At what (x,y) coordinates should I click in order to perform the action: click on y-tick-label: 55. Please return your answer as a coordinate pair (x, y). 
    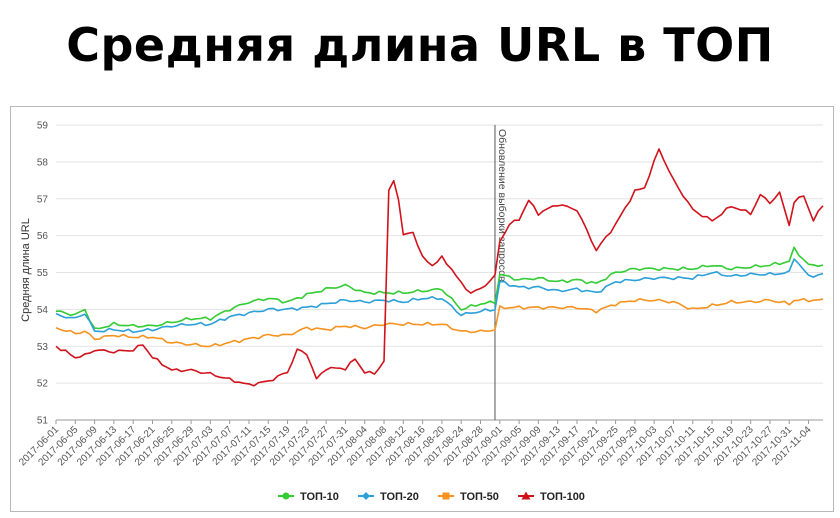
    Looking at the image, I should click on (43, 273).